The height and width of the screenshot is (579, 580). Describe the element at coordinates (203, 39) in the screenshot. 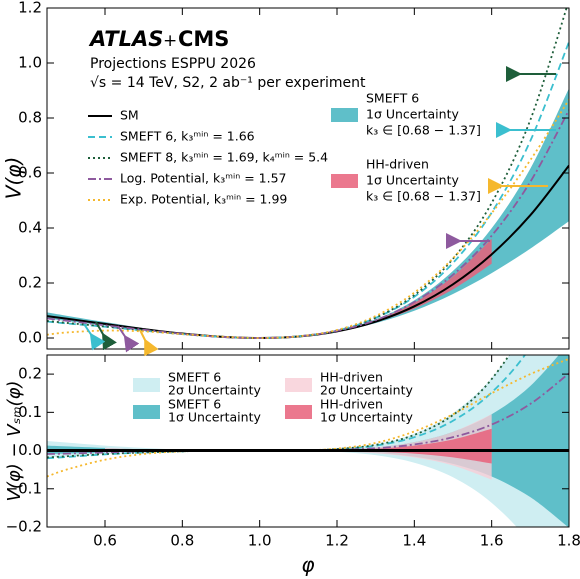

I see `title-cms: CMS` at that location.